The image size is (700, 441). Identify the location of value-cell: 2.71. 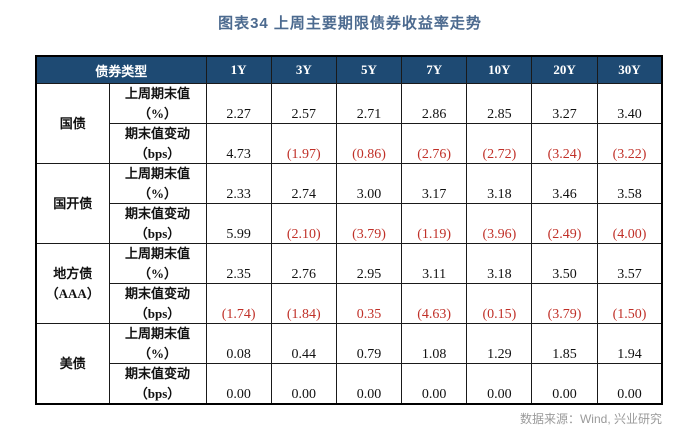
(369, 103).